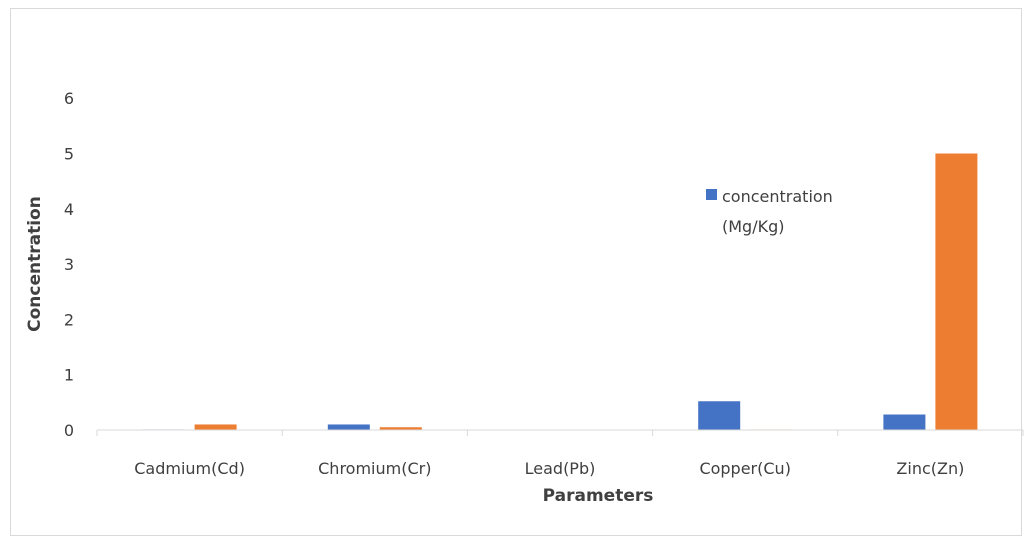  I want to click on y-tick-label: 3, so click(69, 264).